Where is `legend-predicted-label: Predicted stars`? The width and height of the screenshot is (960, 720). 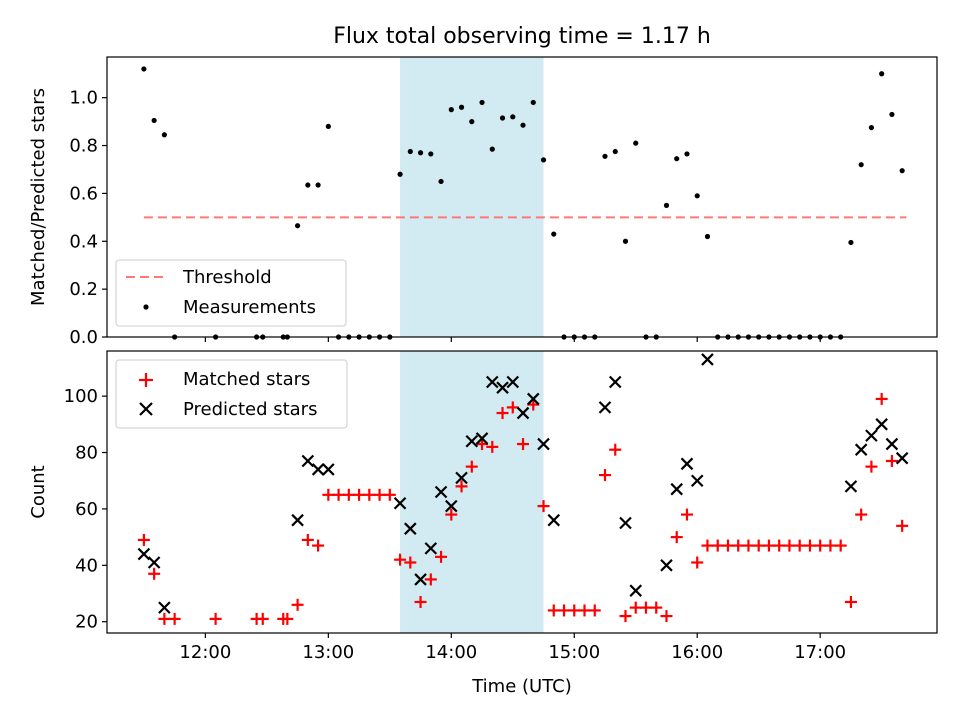
legend-predicted-label: Predicted stars is located at coordinates (250, 409).